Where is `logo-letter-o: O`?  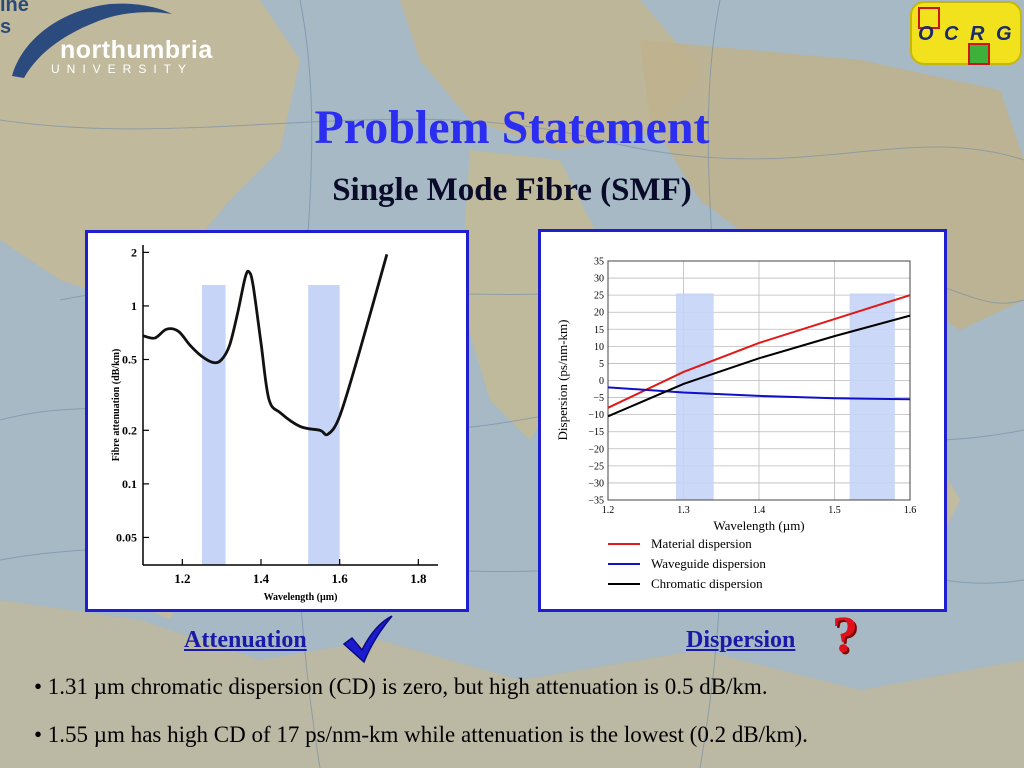
logo-letter-o: O is located at coordinates (926, 34).